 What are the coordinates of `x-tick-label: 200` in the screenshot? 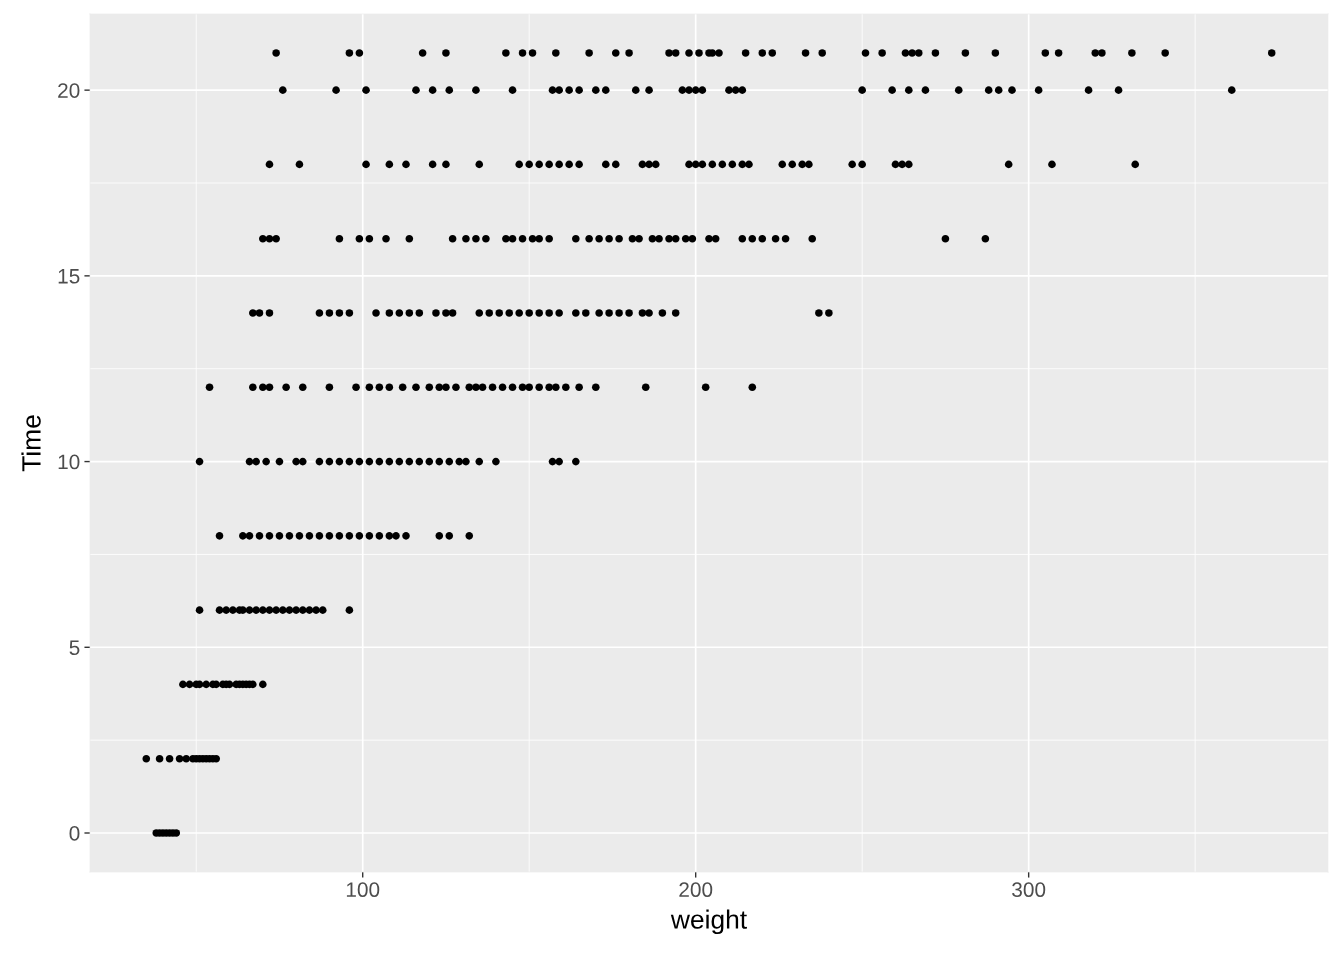 It's located at (696, 890).